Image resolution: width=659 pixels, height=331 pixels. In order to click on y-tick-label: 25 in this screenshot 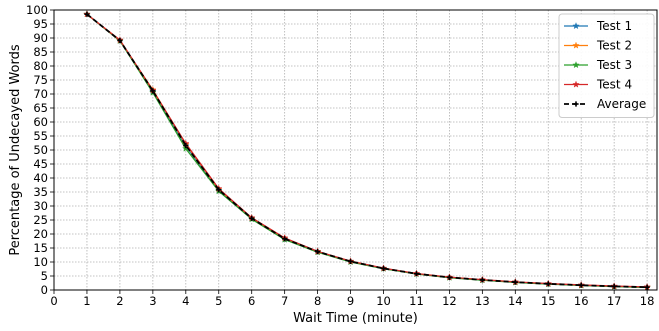, I will do `click(40, 220)`.